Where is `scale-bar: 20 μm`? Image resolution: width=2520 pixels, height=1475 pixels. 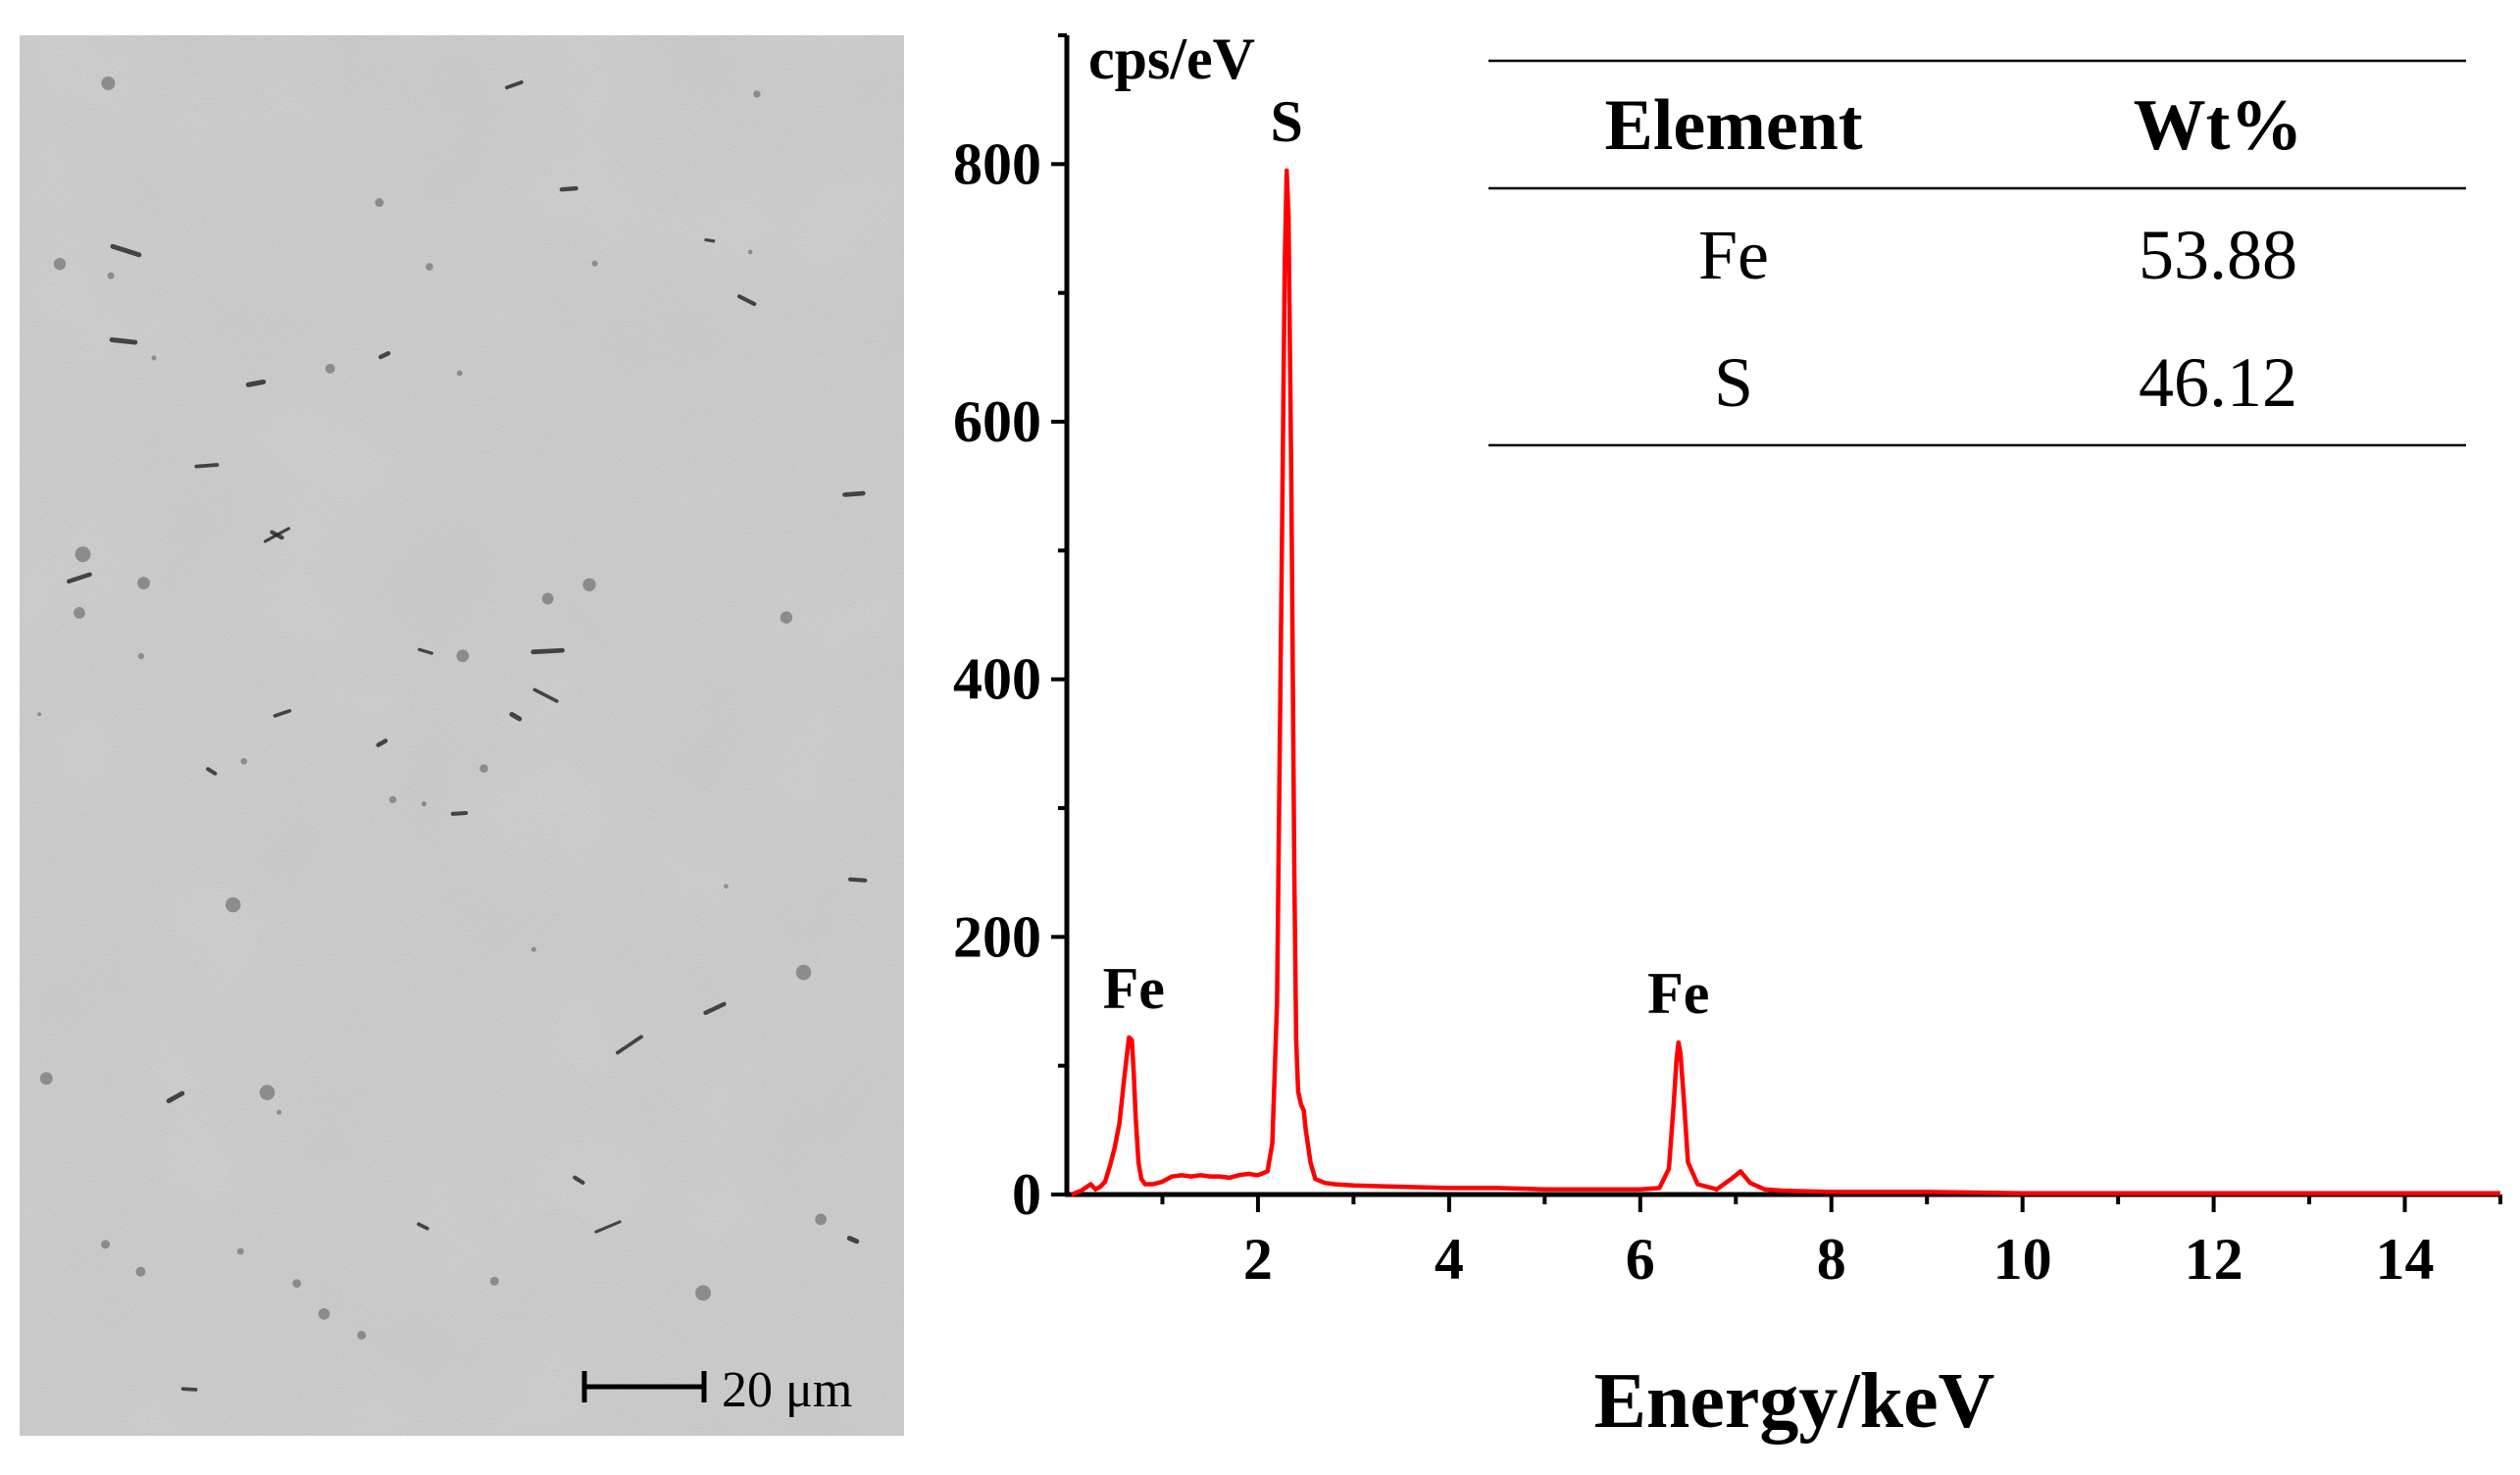 scale-bar: 20 μm is located at coordinates (716, 1390).